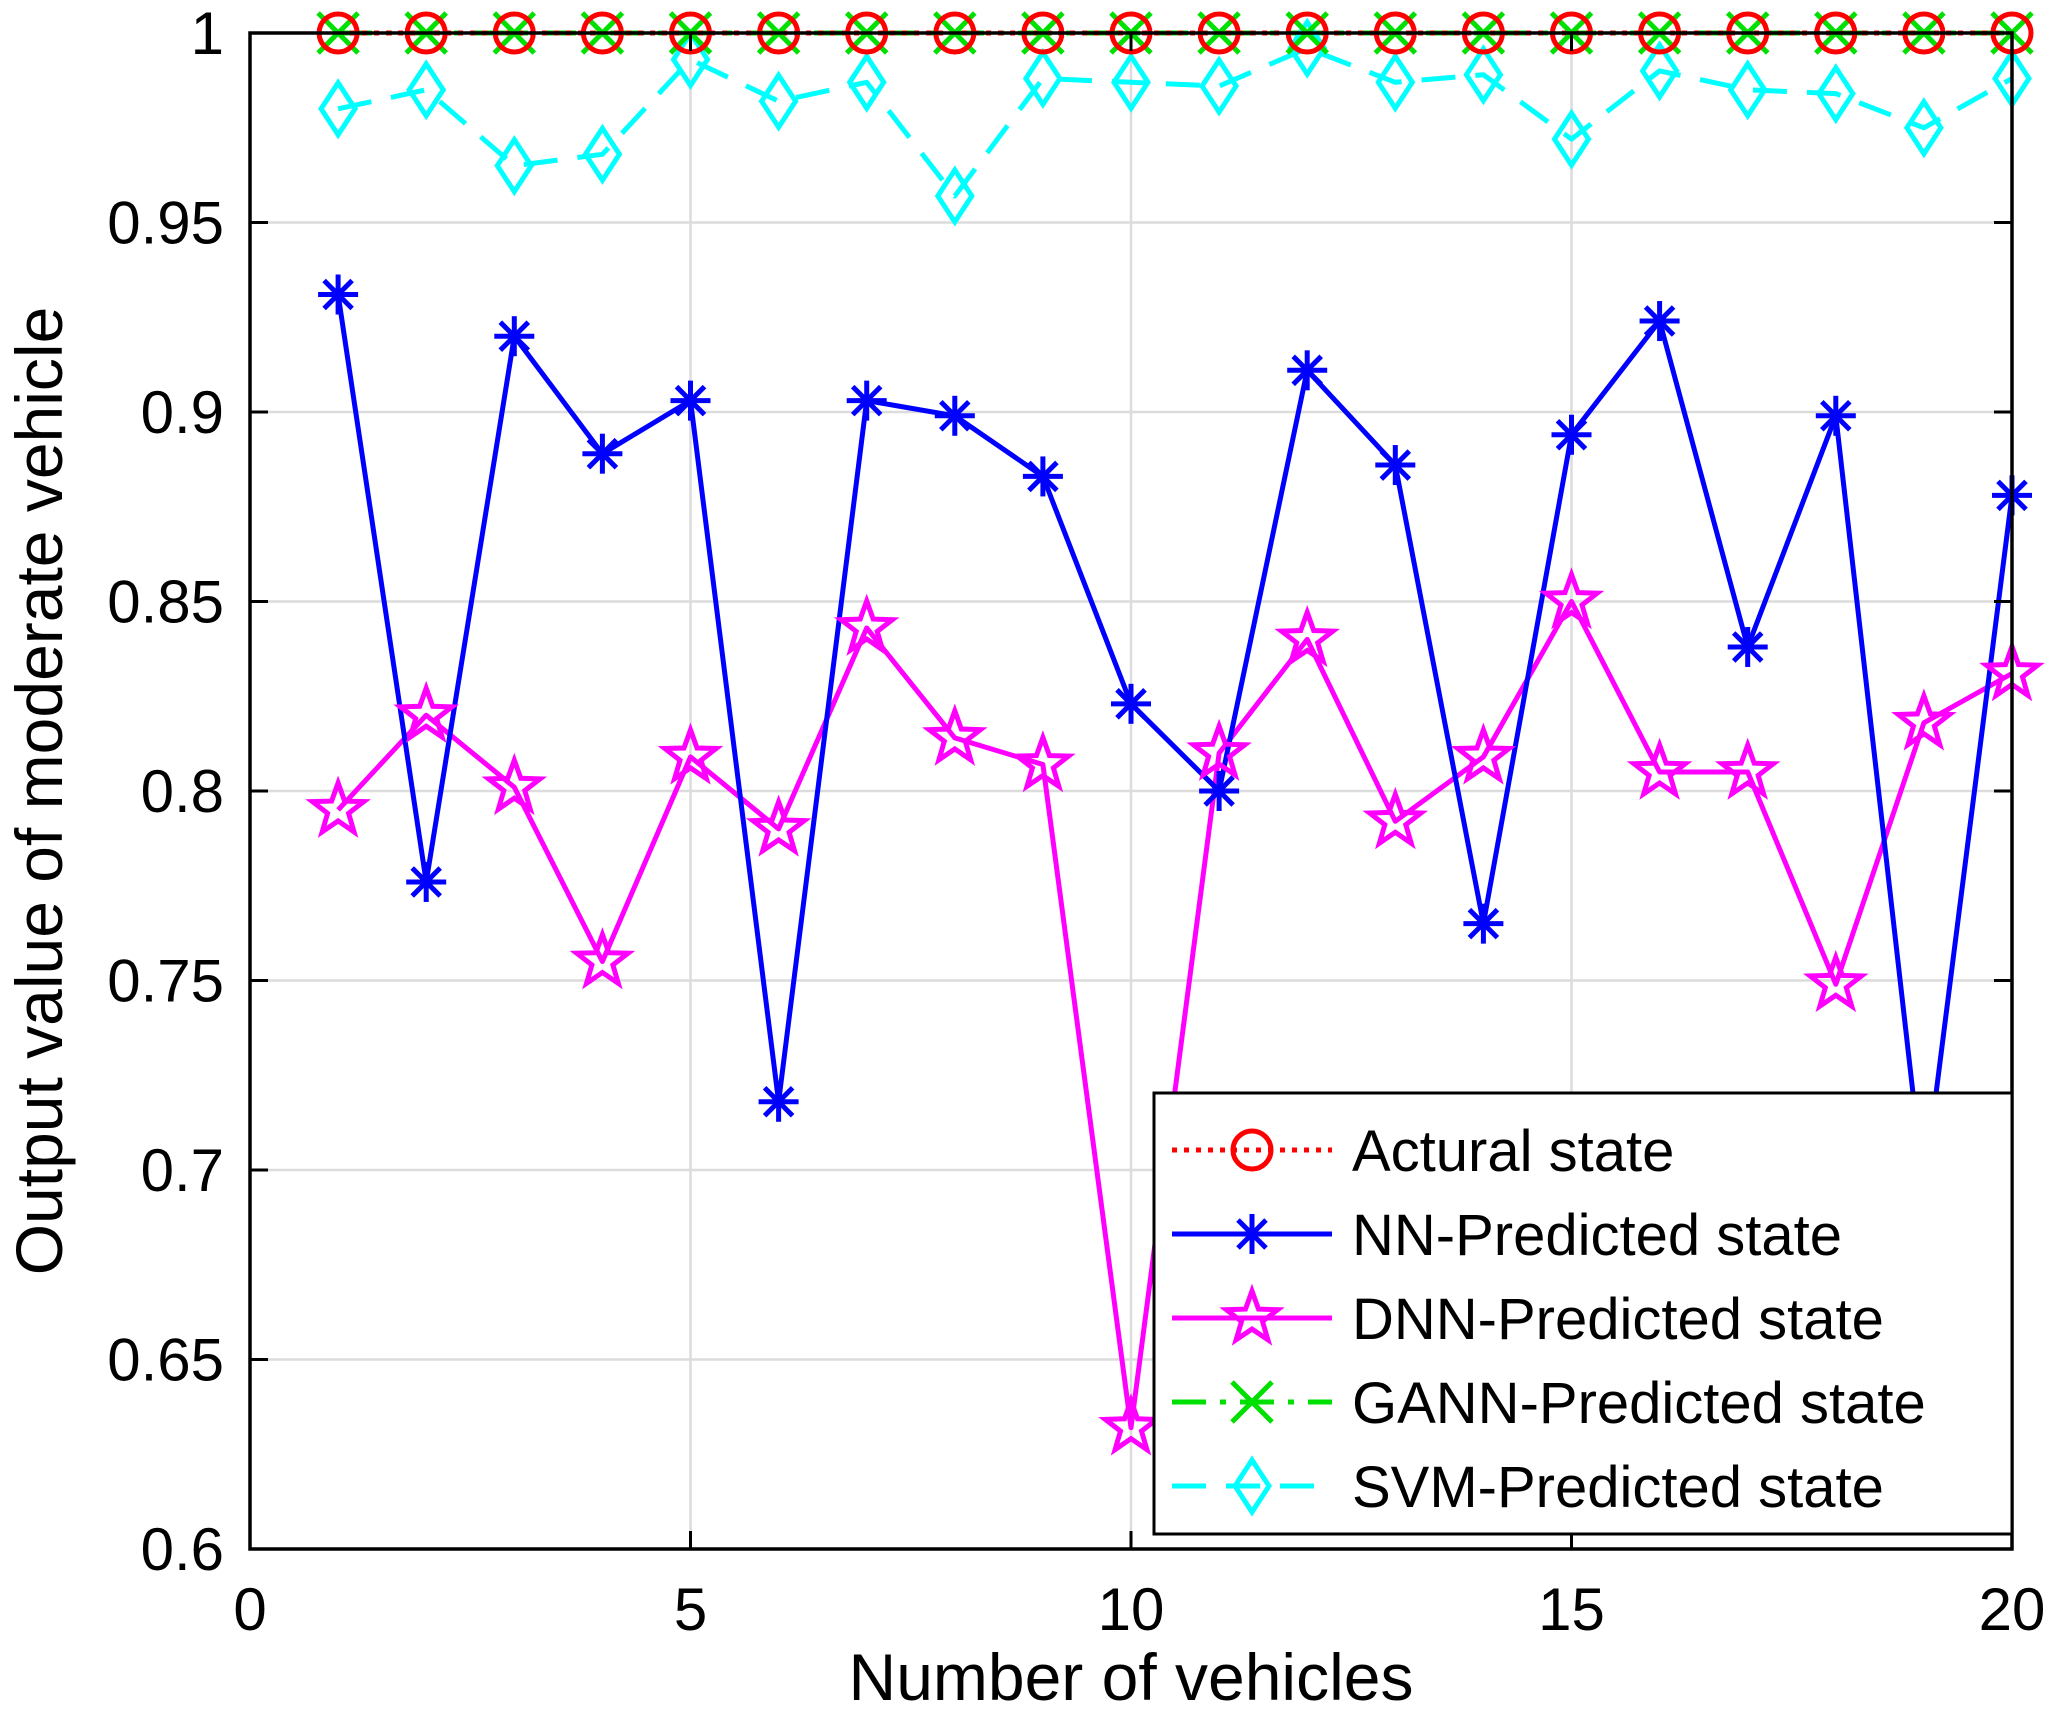 This screenshot has height=1716, width=2057. What do you see at coordinates (249, 1609) in the screenshot?
I see `x-tick-label: 0` at bounding box center [249, 1609].